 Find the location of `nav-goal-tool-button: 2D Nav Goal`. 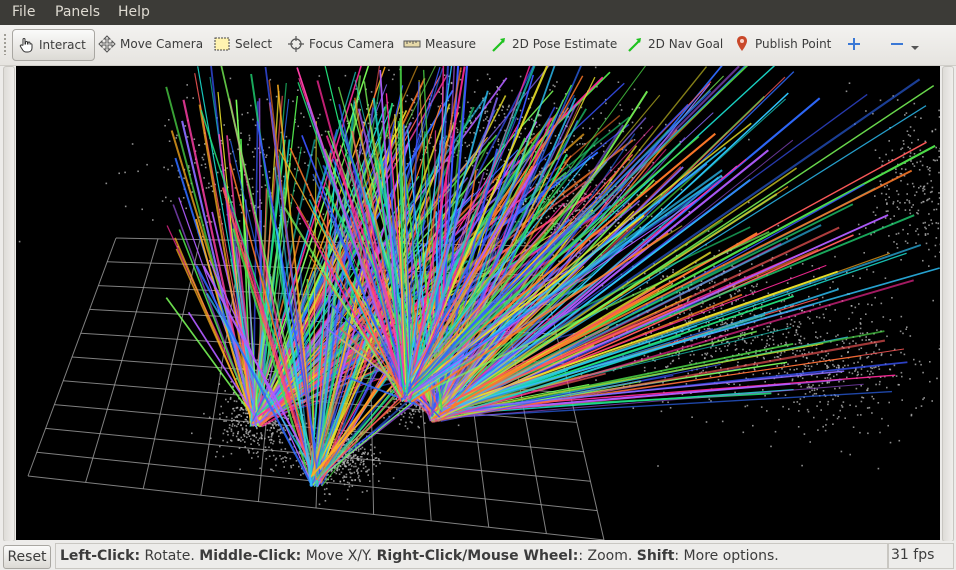

nav-goal-tool-button: 2D Nav Goal is located at coordinates (674, 44).